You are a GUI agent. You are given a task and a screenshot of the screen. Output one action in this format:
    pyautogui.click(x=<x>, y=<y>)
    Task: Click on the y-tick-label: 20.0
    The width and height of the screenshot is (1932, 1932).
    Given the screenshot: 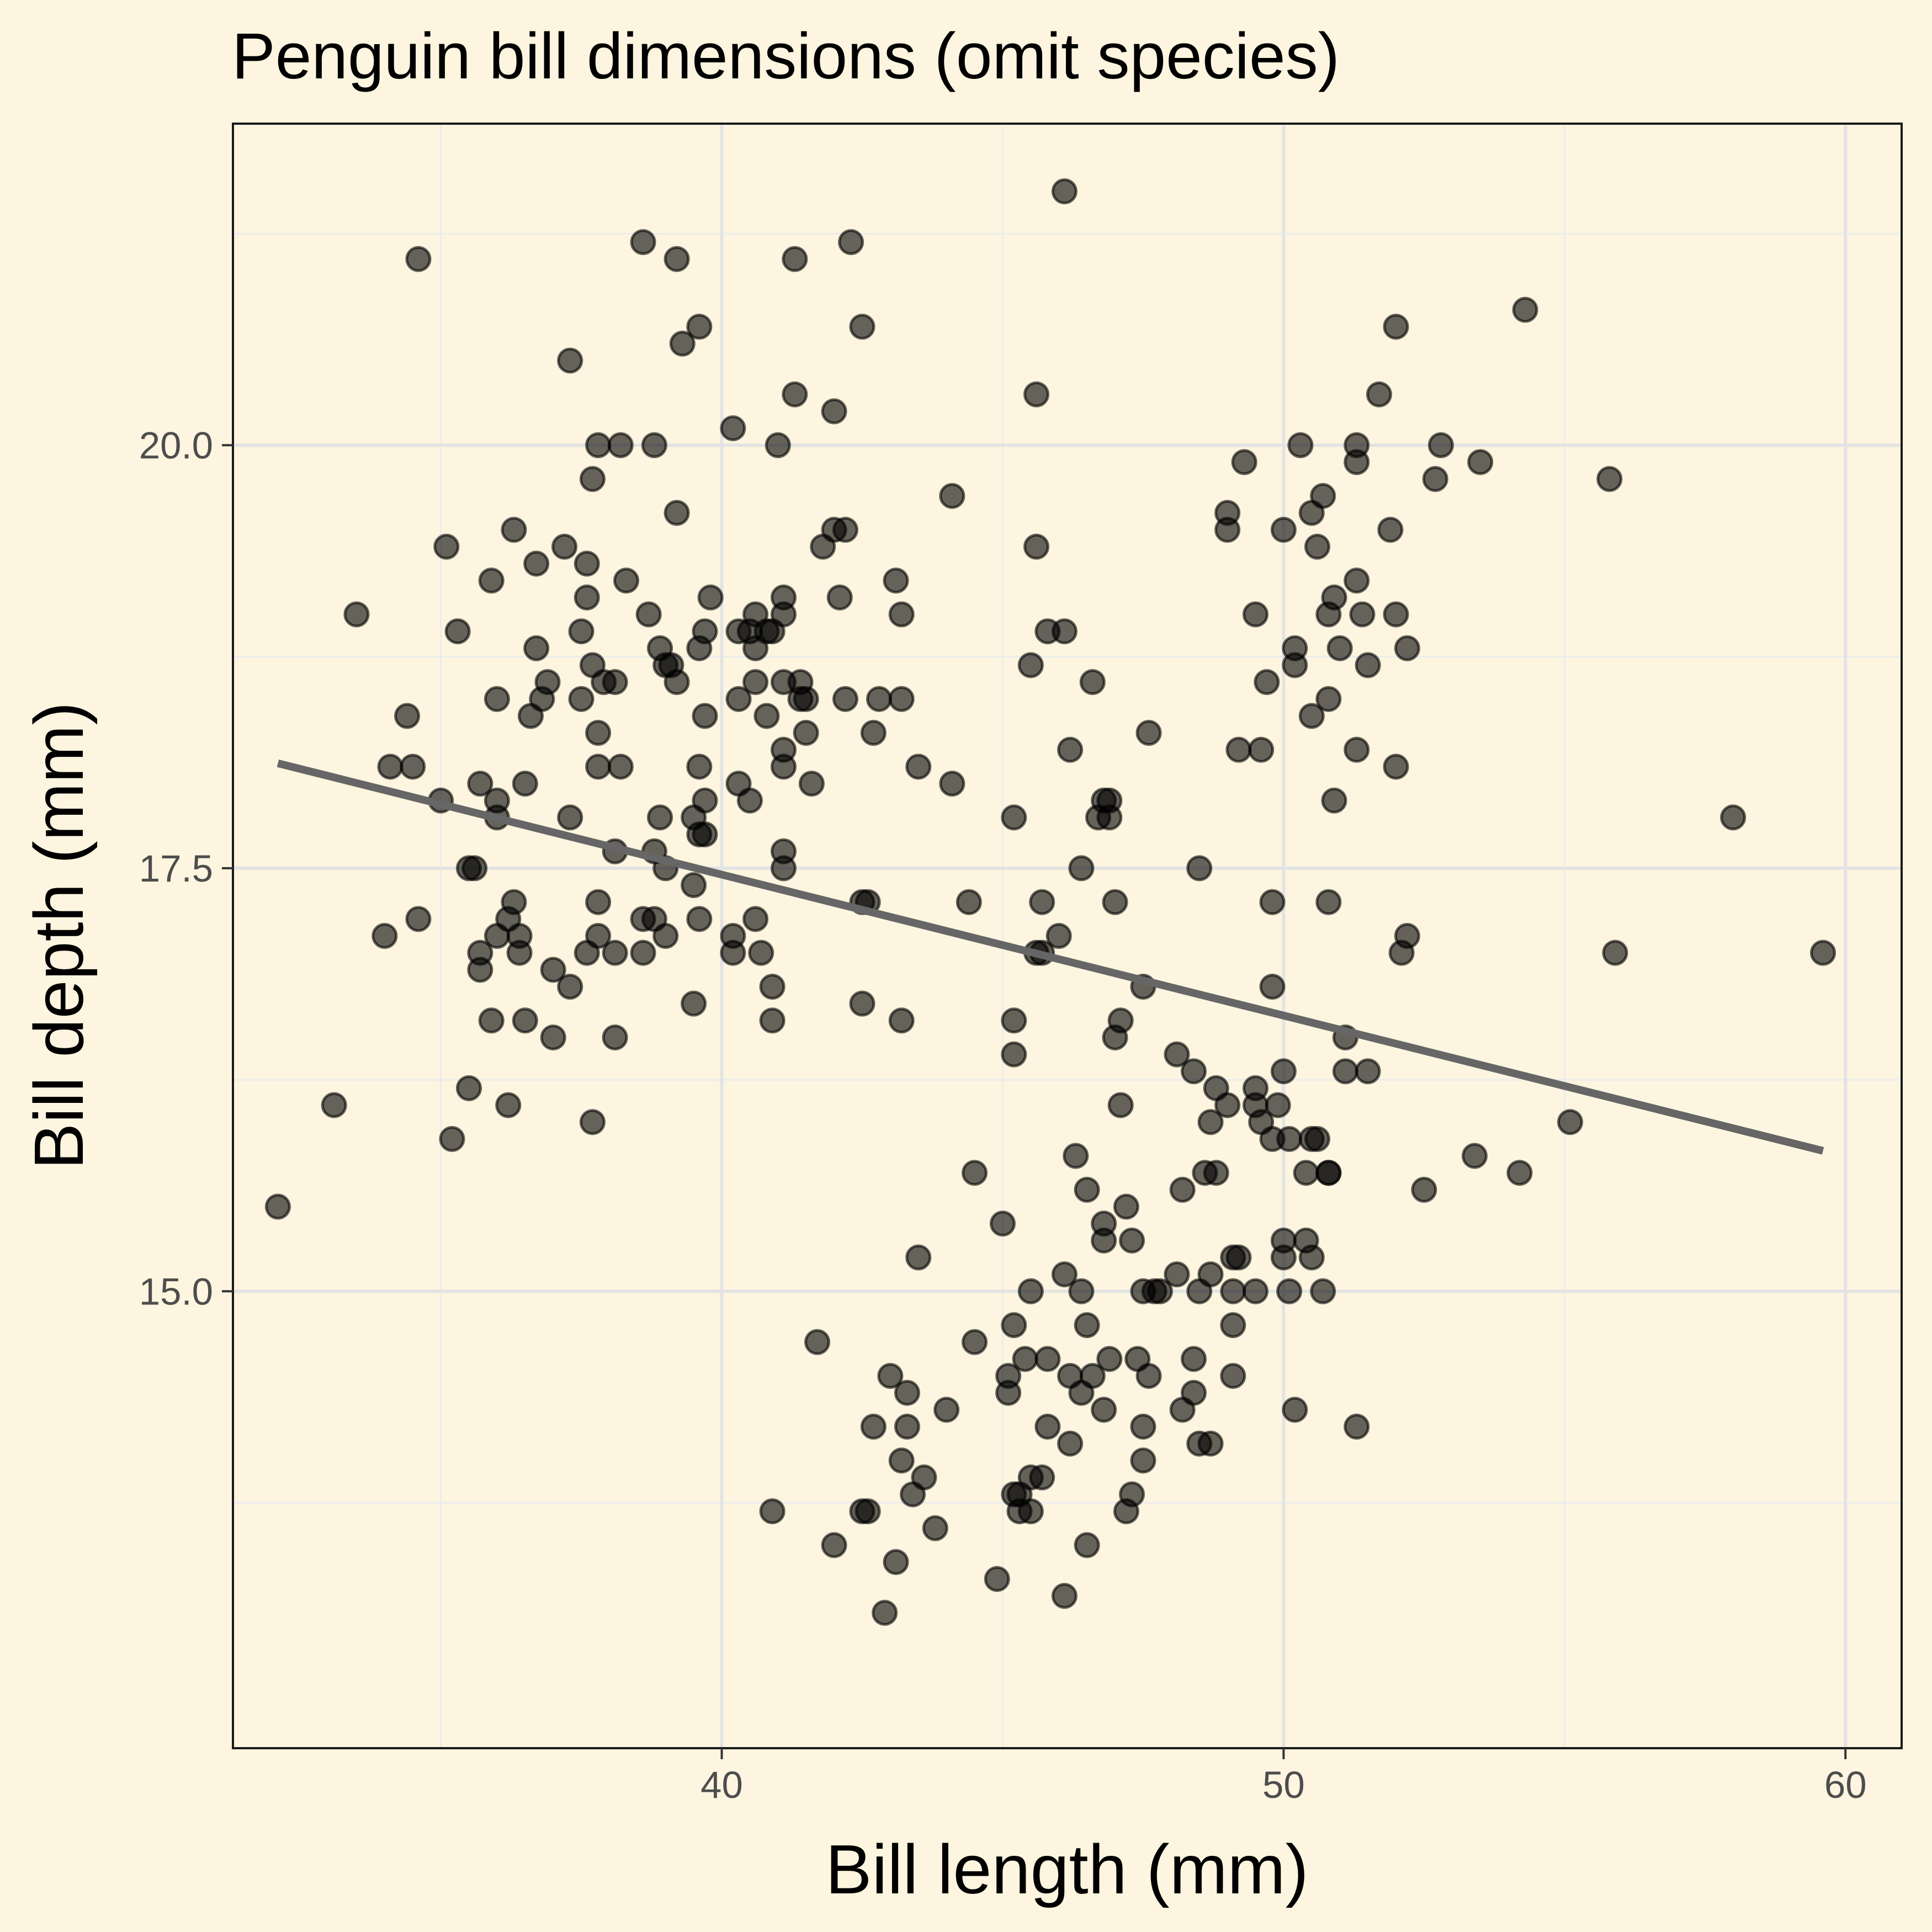 What is the action you would take?
    pyautogui.click(x=176, y=445)
    